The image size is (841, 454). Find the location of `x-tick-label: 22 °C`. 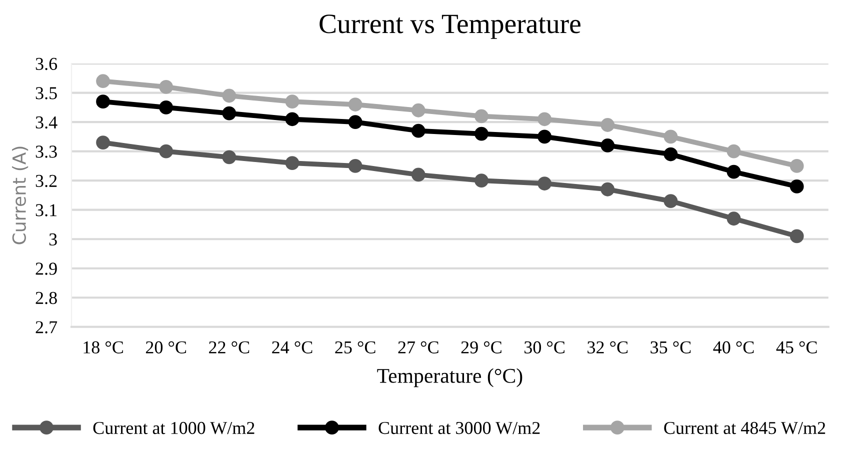

x-tick-label: 22 °C is located at coordinates (229, 347).